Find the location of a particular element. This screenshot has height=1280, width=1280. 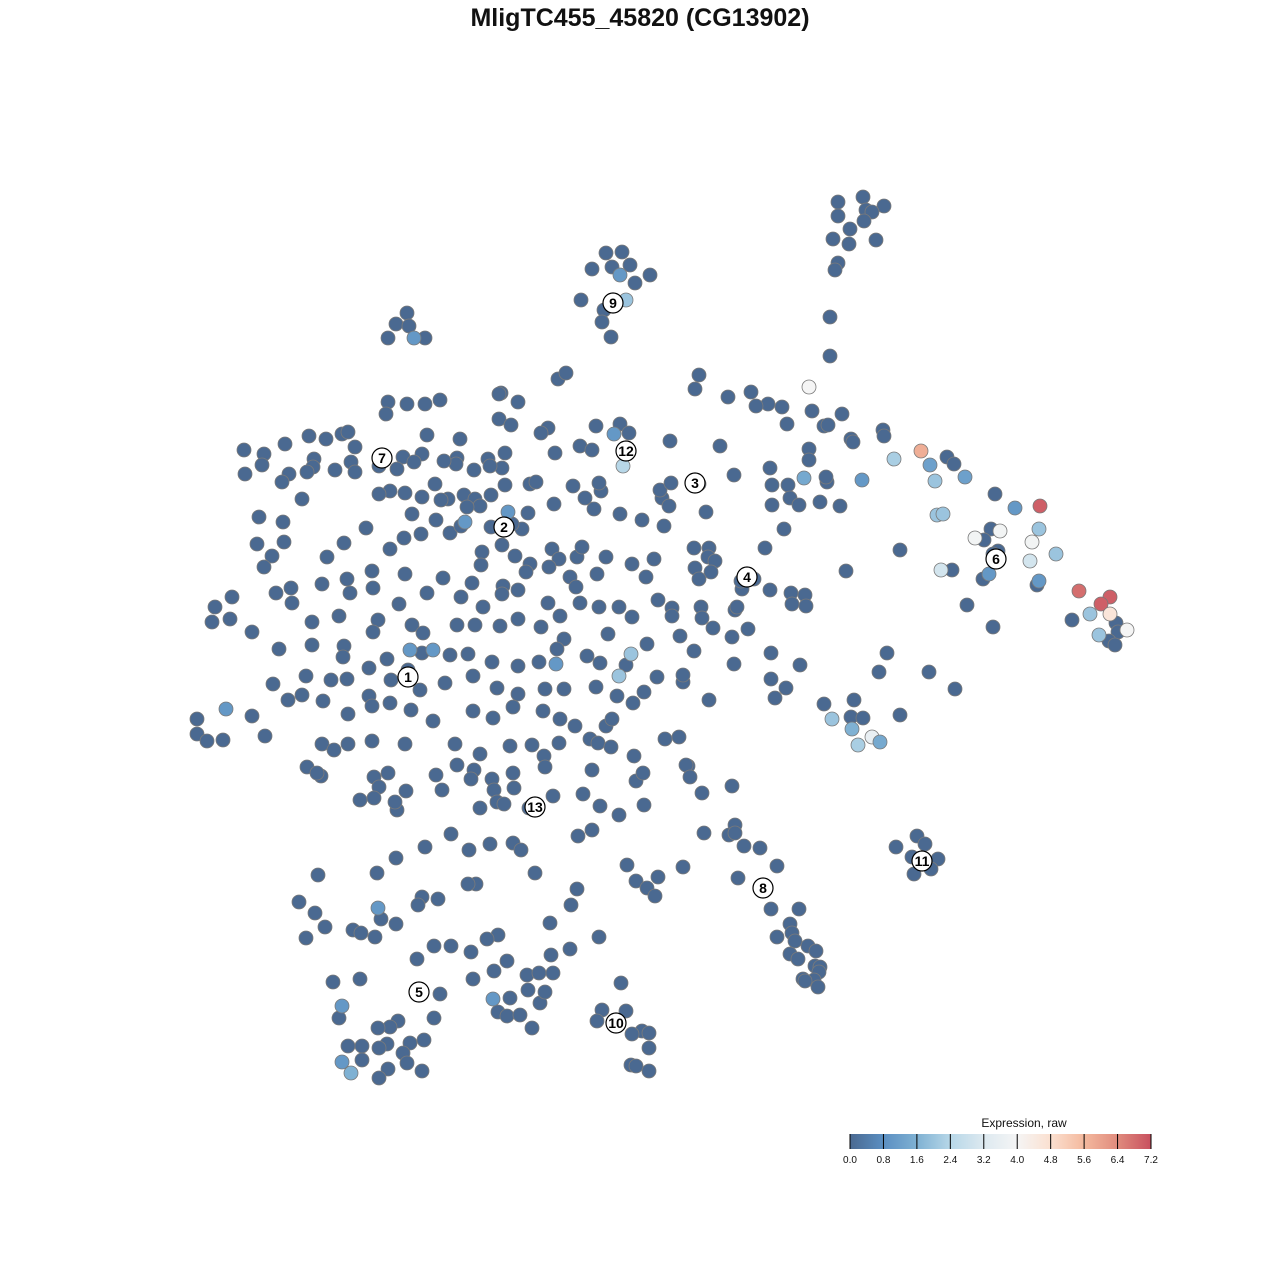

cluster-label-12: 12 is located at coordinates (626, 451).